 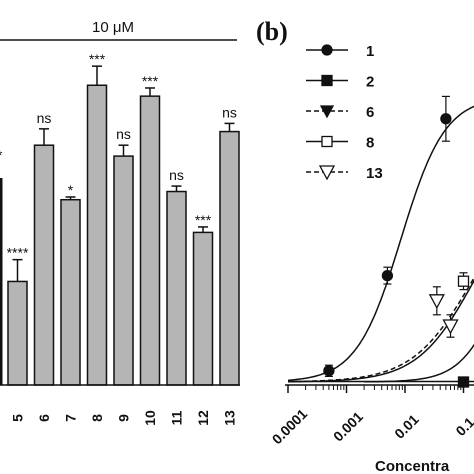 I want to click on bar-category-label-10: 10, so click(x=150, y=418).